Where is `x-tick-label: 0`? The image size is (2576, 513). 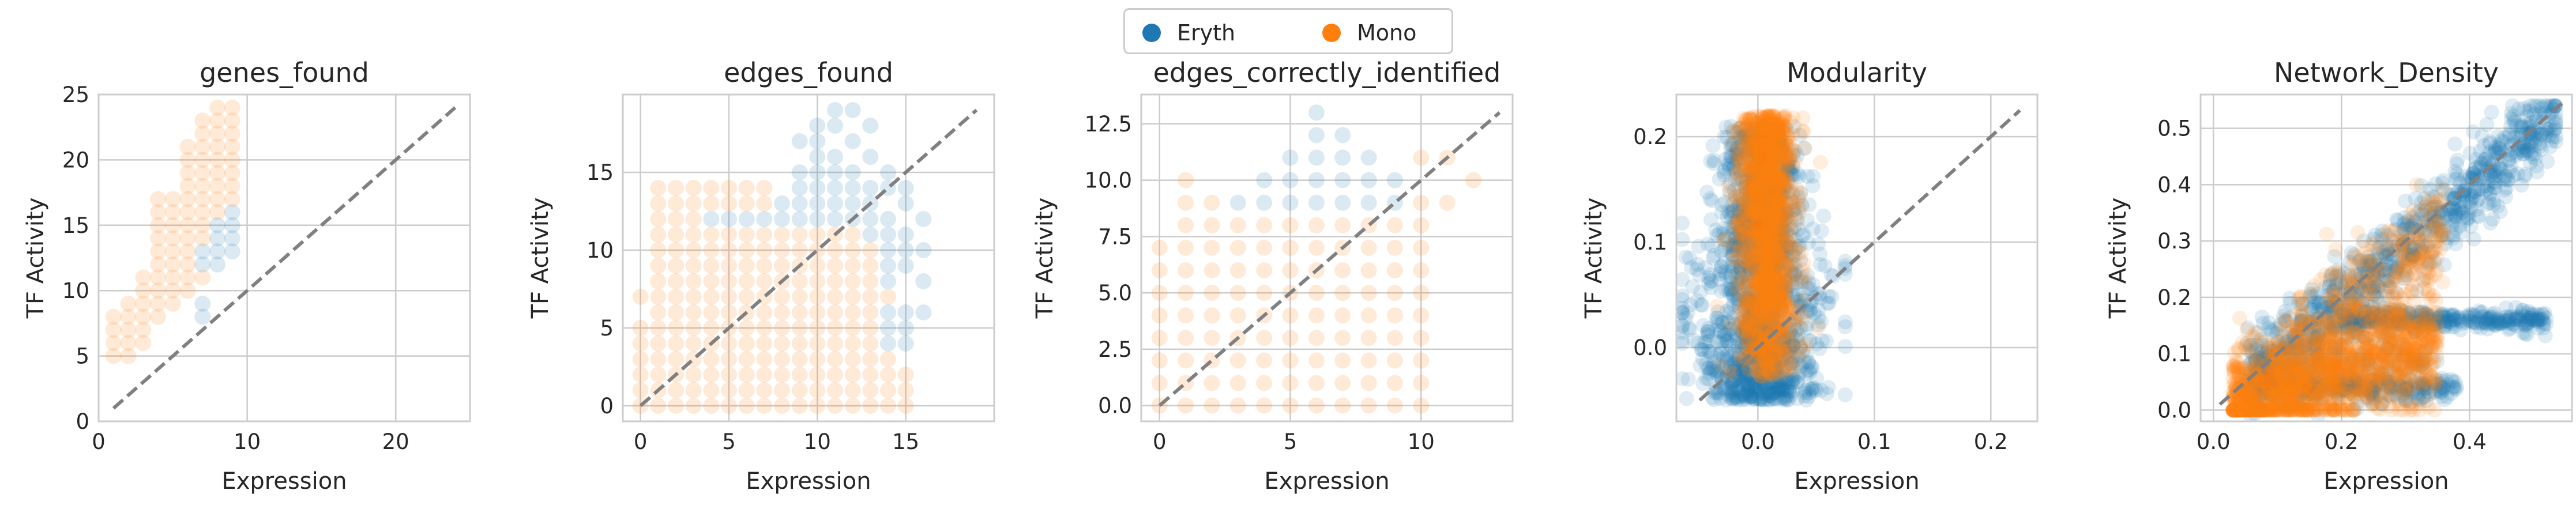 x-tick-label: 0 is located at coordinates (641, 441).